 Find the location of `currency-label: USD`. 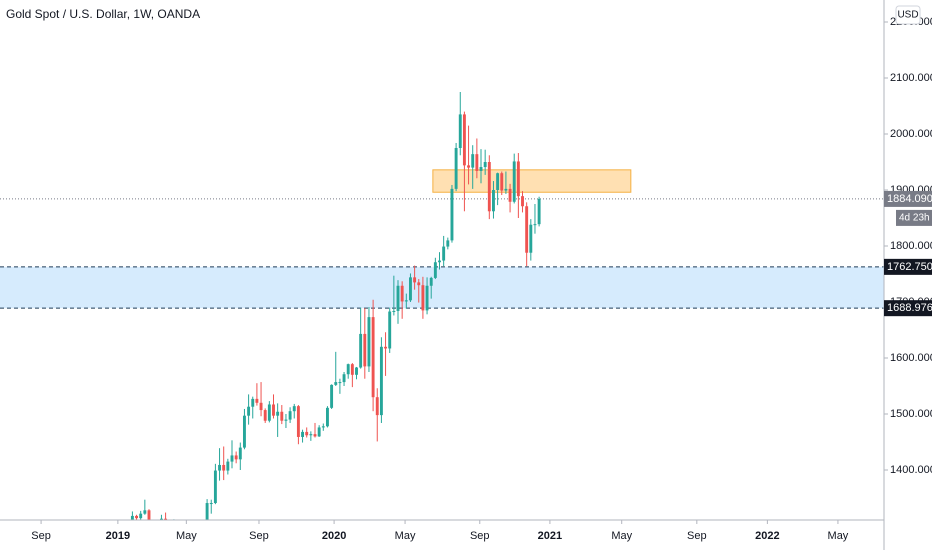

currency-label: USD is located at coordinates (907, 15).